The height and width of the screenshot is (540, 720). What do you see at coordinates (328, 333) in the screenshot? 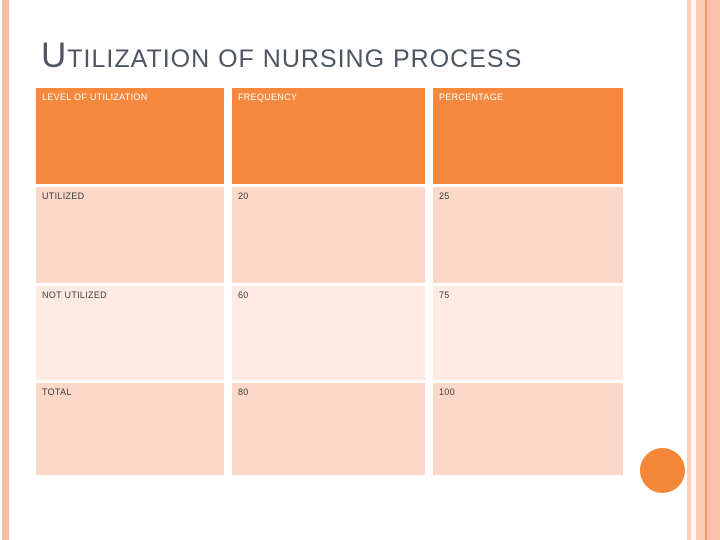
I see `table-cell-row2-frequency: 60` at bounding box center [328, 333].